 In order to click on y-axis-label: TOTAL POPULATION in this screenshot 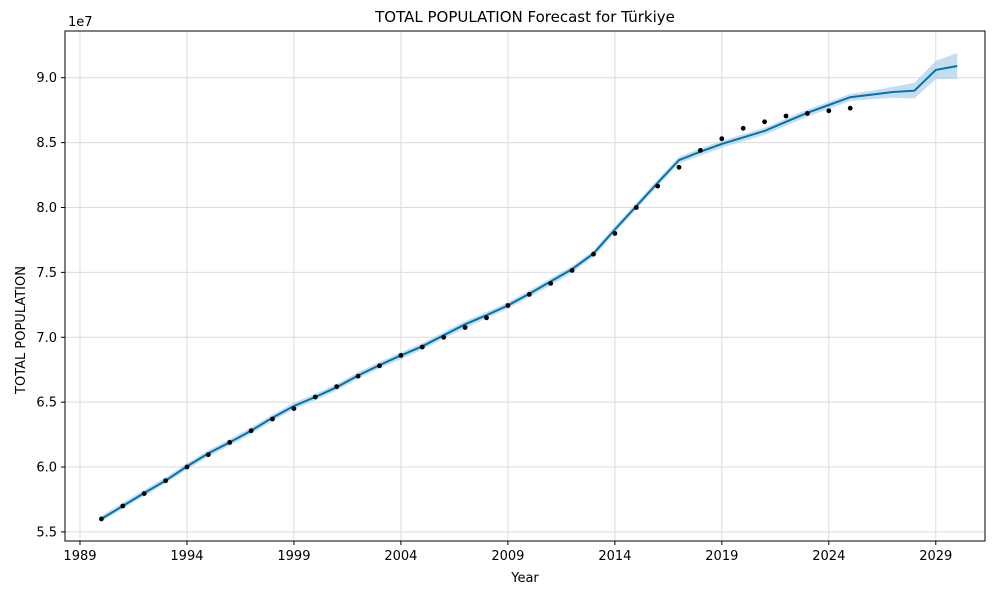, I will do `click(21, 330)`.